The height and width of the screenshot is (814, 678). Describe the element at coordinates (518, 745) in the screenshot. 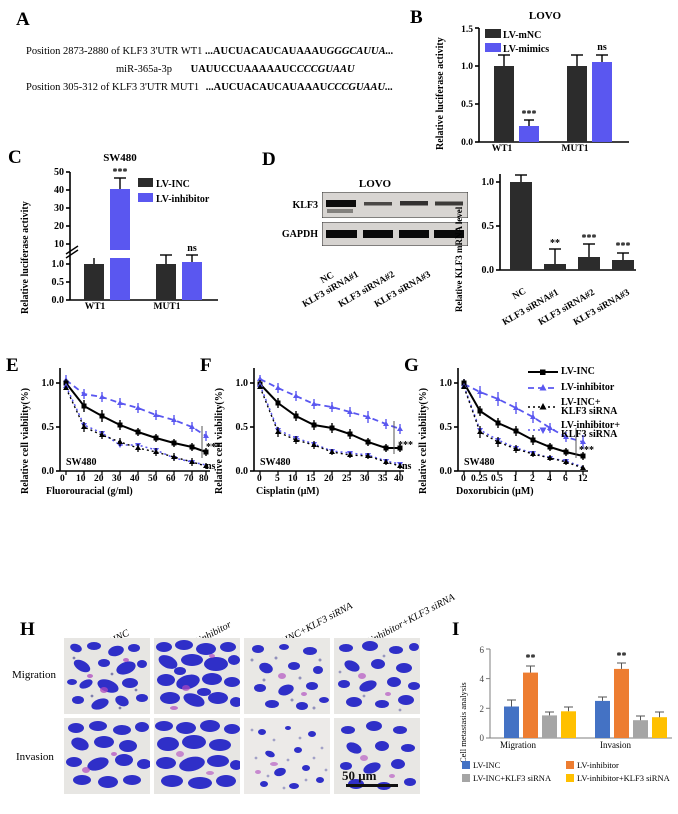

I see `panel-i-xtick-migration: Migration` at that location.